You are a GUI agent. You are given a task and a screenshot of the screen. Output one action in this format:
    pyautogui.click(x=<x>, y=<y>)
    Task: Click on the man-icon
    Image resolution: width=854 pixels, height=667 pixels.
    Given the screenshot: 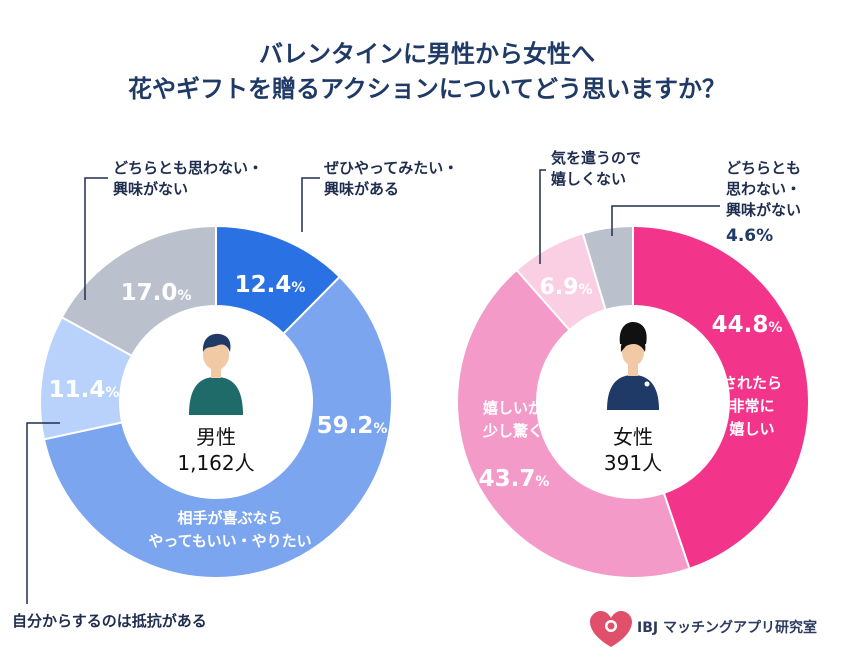 What is the action you would take?
    pyautogui.click(x=216, y=374)
    